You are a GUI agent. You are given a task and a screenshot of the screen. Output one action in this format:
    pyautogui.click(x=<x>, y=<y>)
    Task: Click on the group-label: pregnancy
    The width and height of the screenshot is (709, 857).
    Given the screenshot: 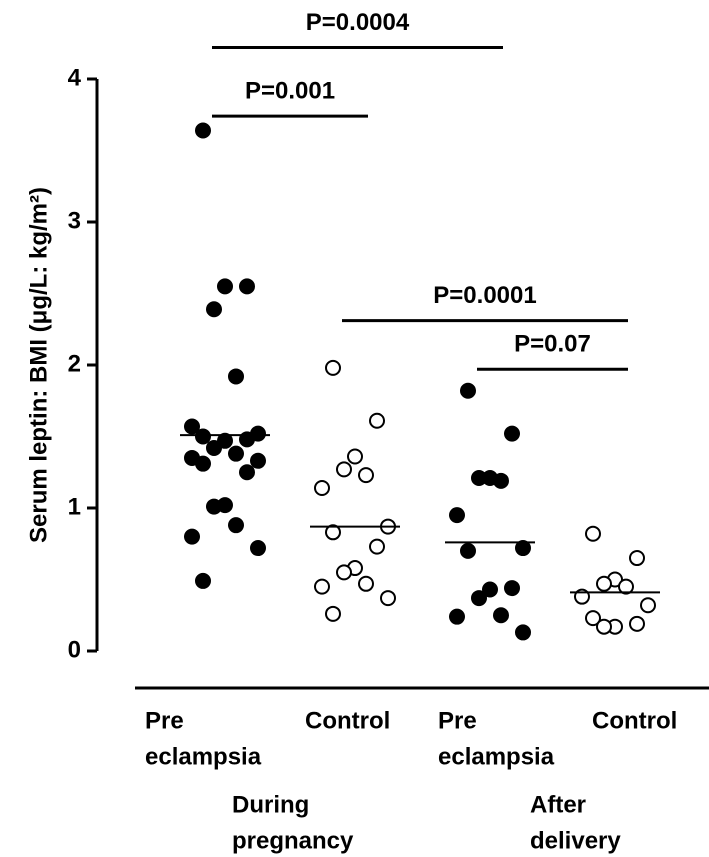 What is the action you would take?
    pyautogui.click(x=293, y=840)
    